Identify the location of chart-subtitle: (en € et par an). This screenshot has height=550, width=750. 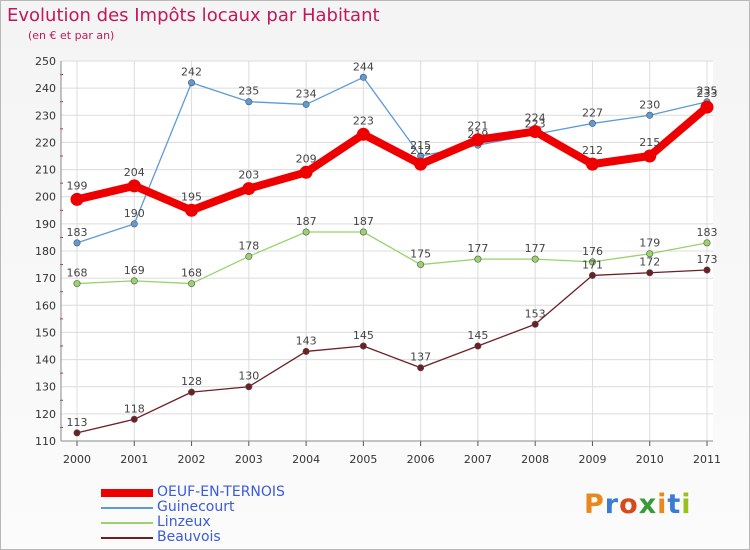
(71, 35).